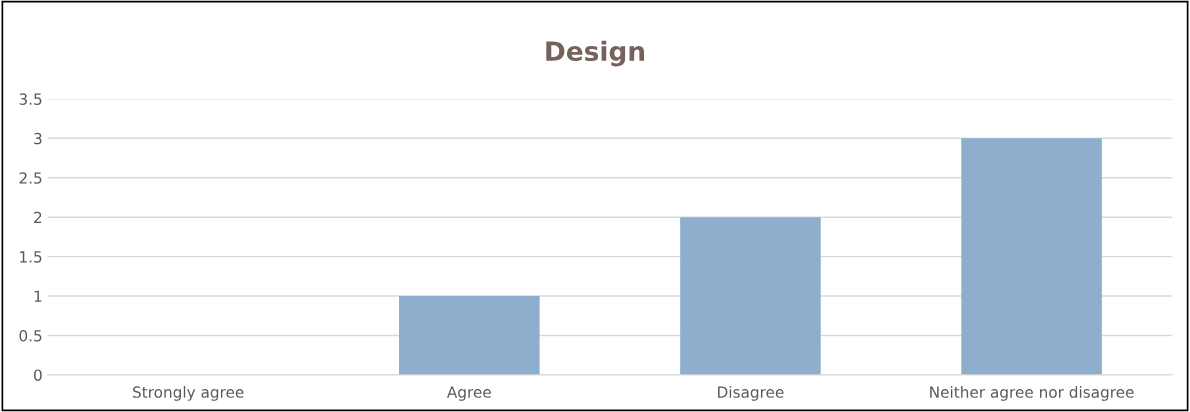 The width and height of the screenshot is (1190, 412). I want to click on x-tick-label: Strongly agree, so click(188, 393).